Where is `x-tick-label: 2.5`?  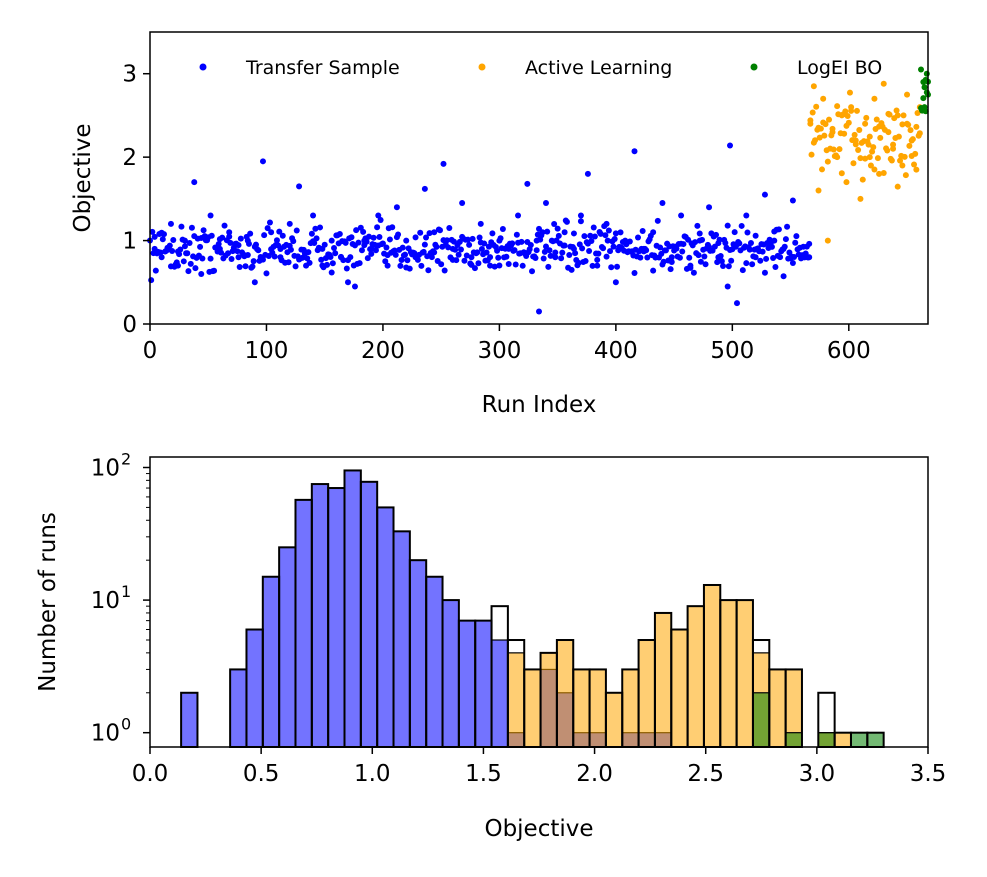 x-tick-label: 2.5 is located at coordinates (705, 774).